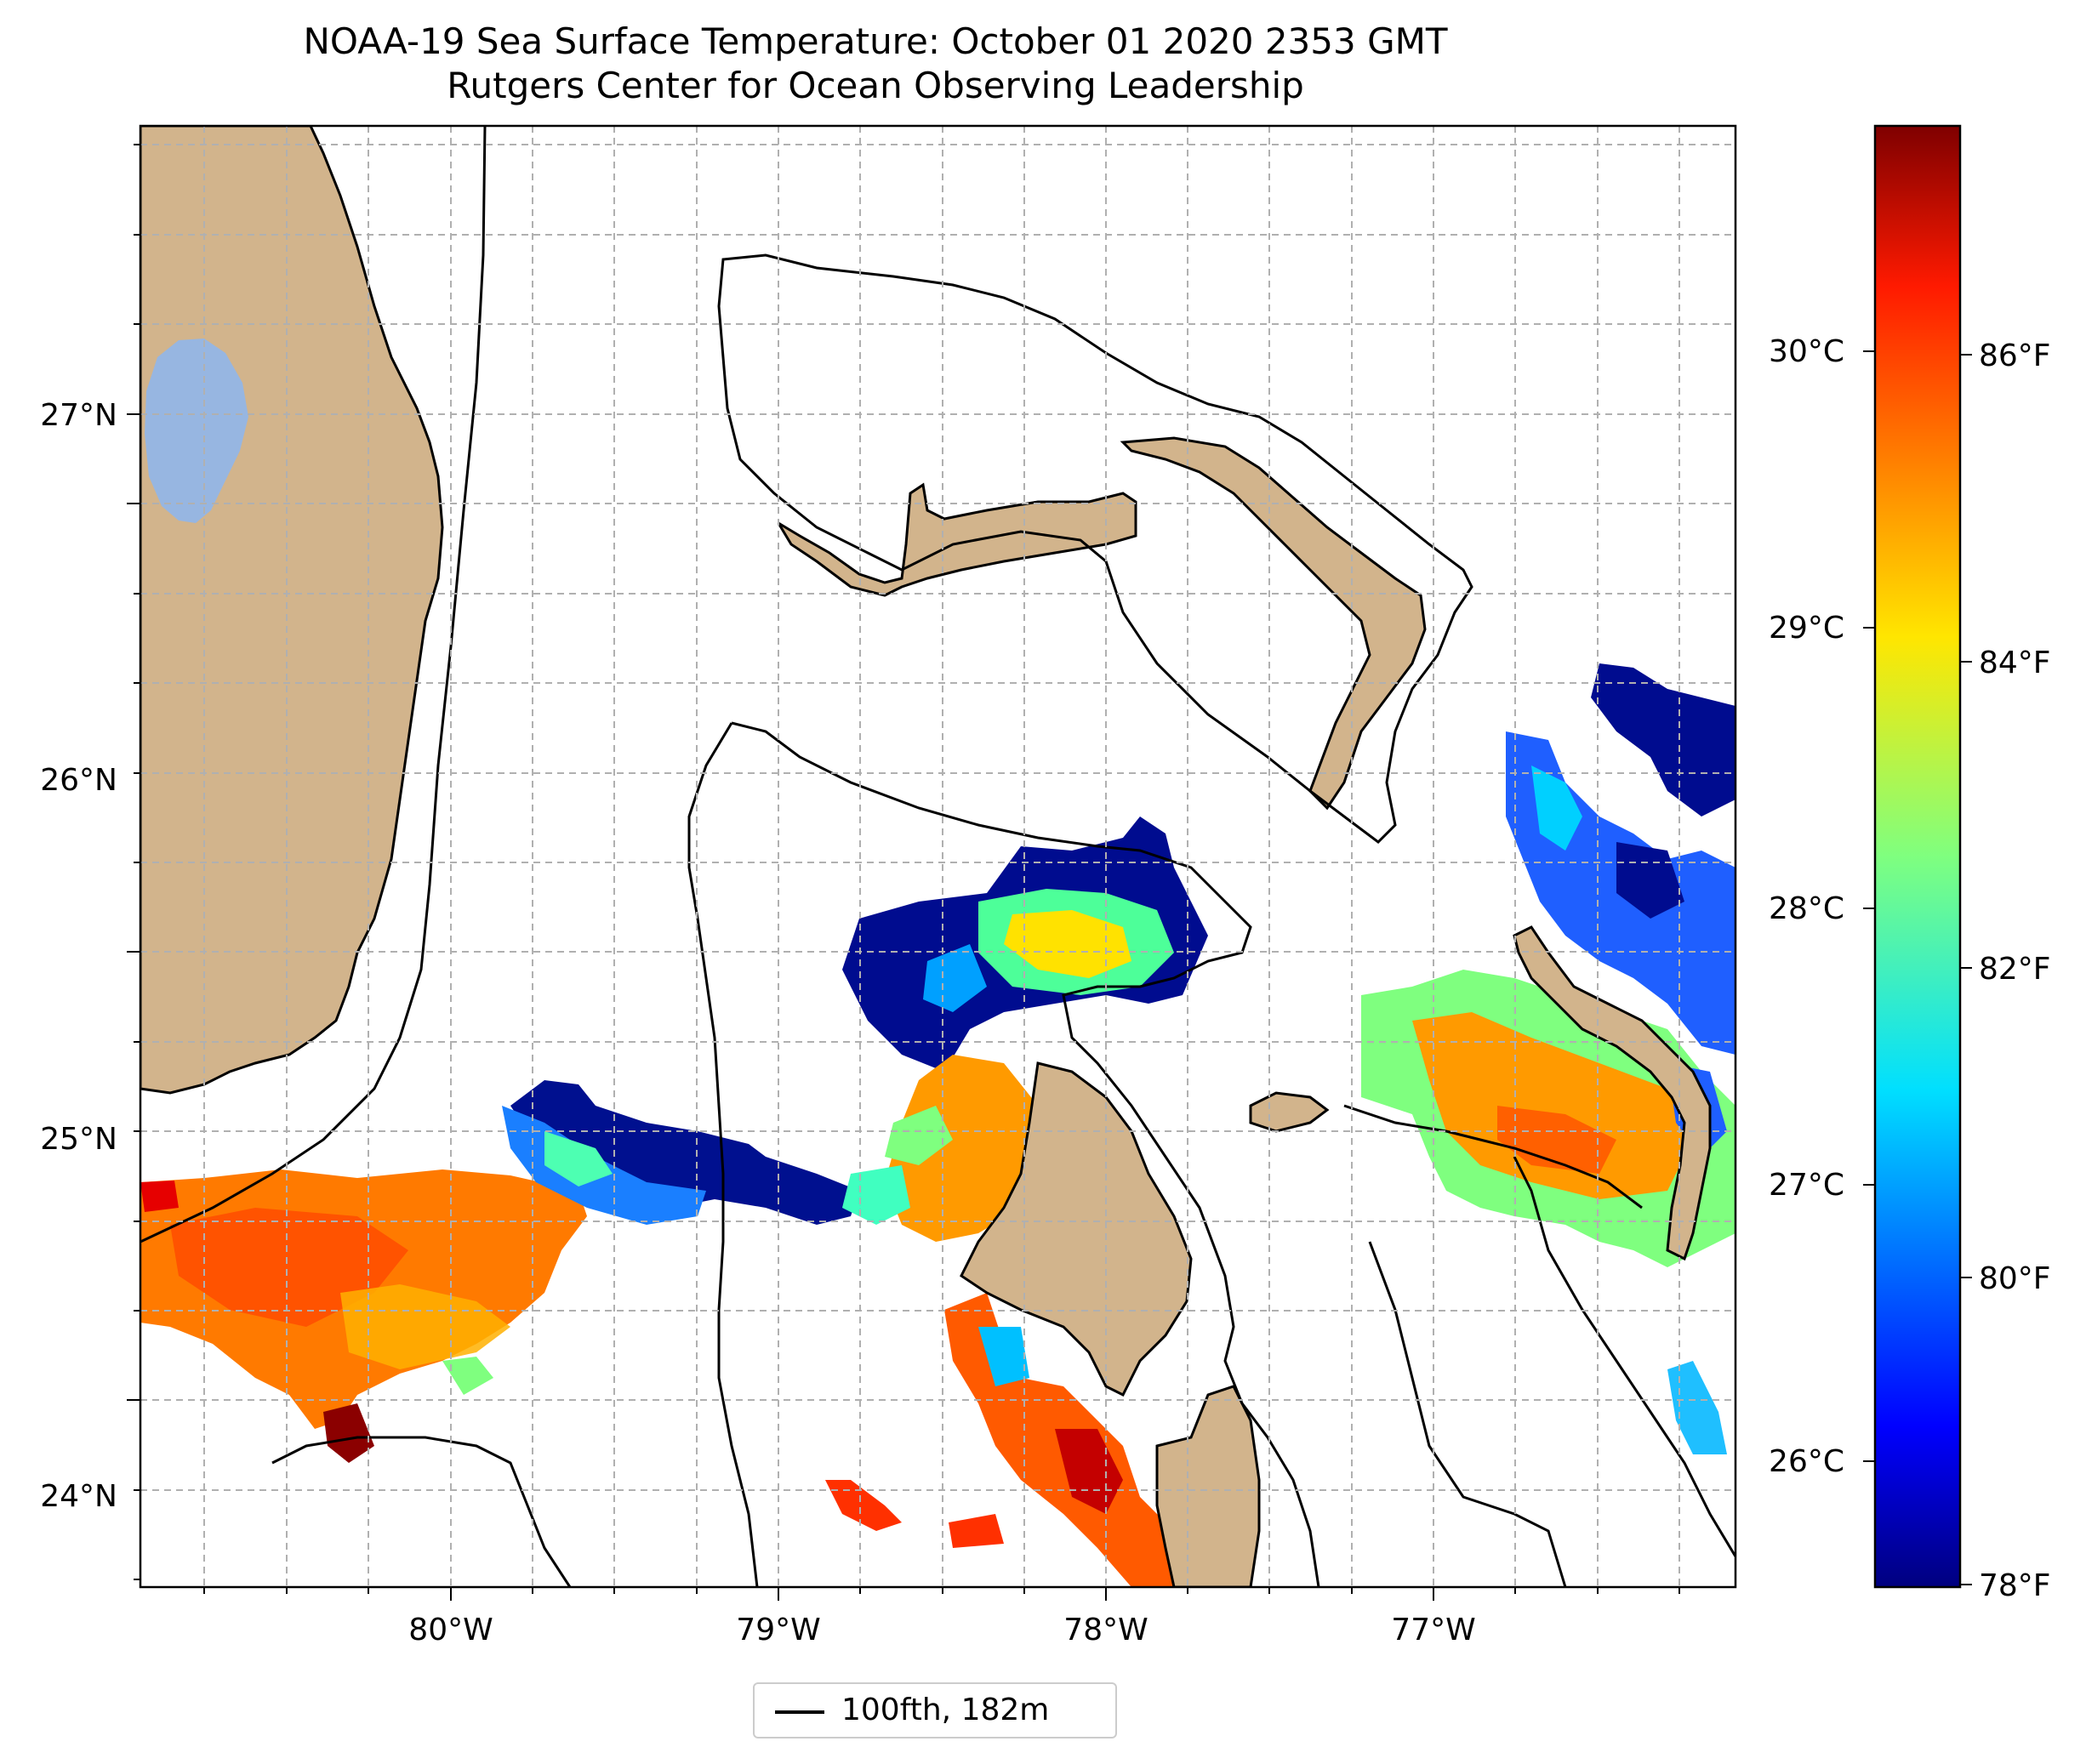  What do you see at coordinates (196, 431) in the screenshot?
I see `lake-okeechobee` at bounding box center [196, 431].